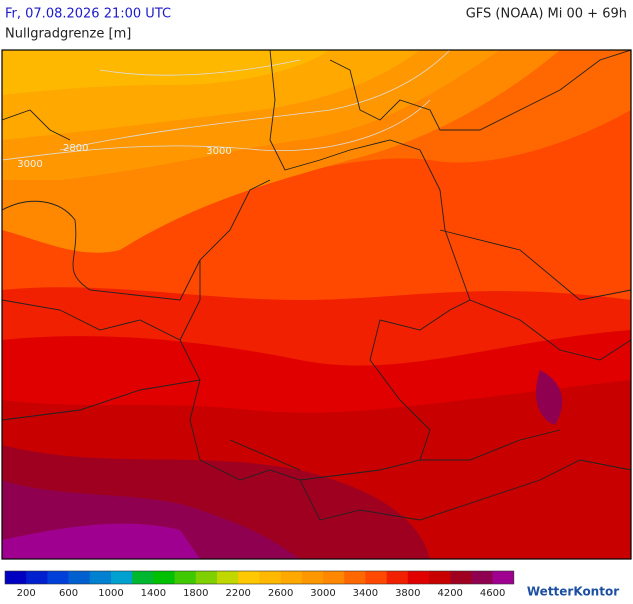  What do you see at coordinates (26, 593) in the screenshot?
I see `legend-tick-label: 200` at bounding box center [26, 593].